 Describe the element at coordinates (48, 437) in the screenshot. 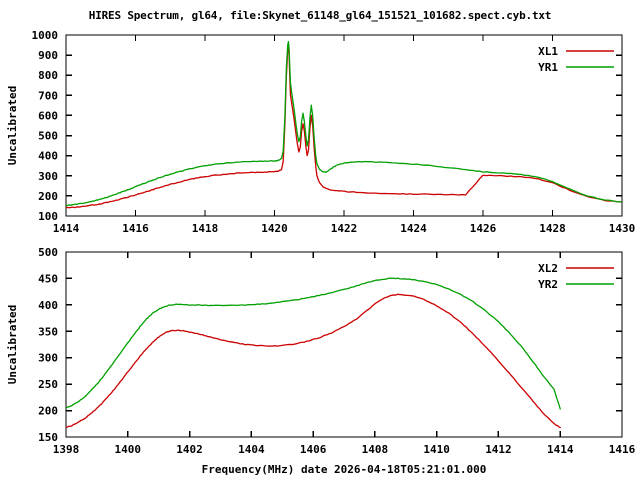

I see `y-tick-label: 150` at that location.